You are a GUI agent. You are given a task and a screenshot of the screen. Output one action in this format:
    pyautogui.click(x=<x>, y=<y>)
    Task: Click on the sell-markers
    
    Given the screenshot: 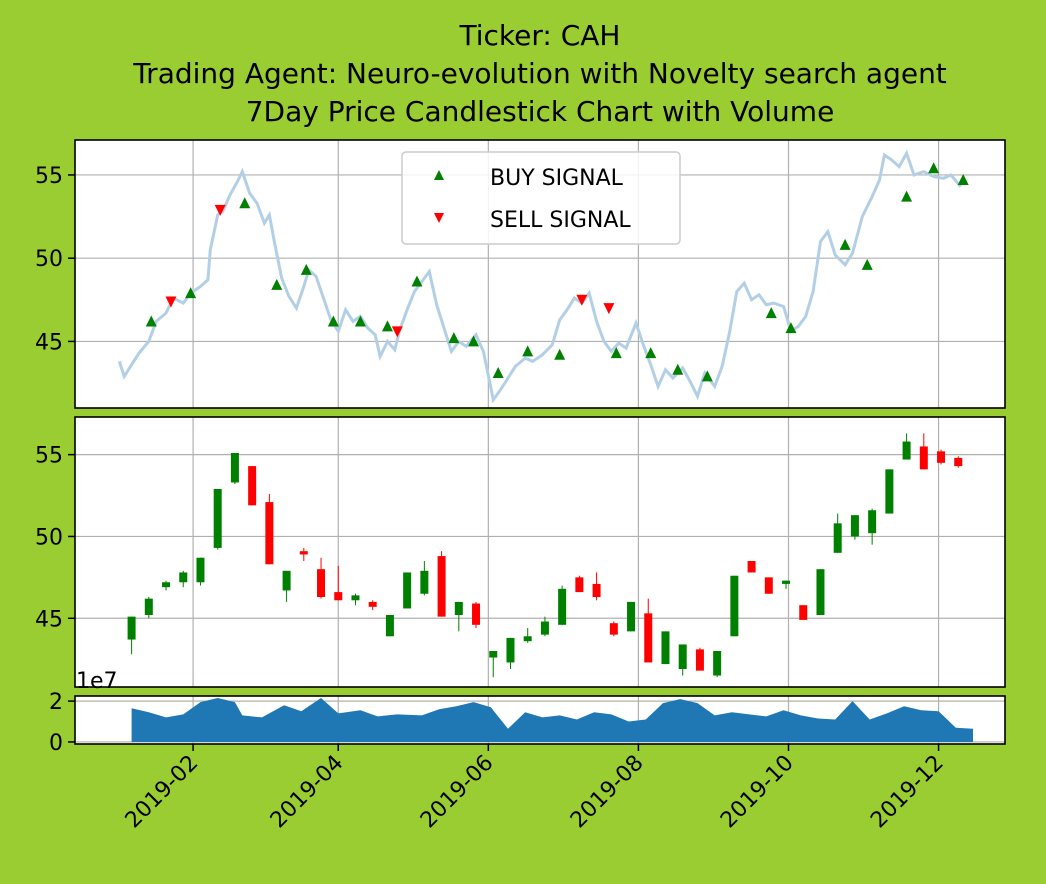 What is the action you would take?
    pyautogui.click(x=390, y=271)
    